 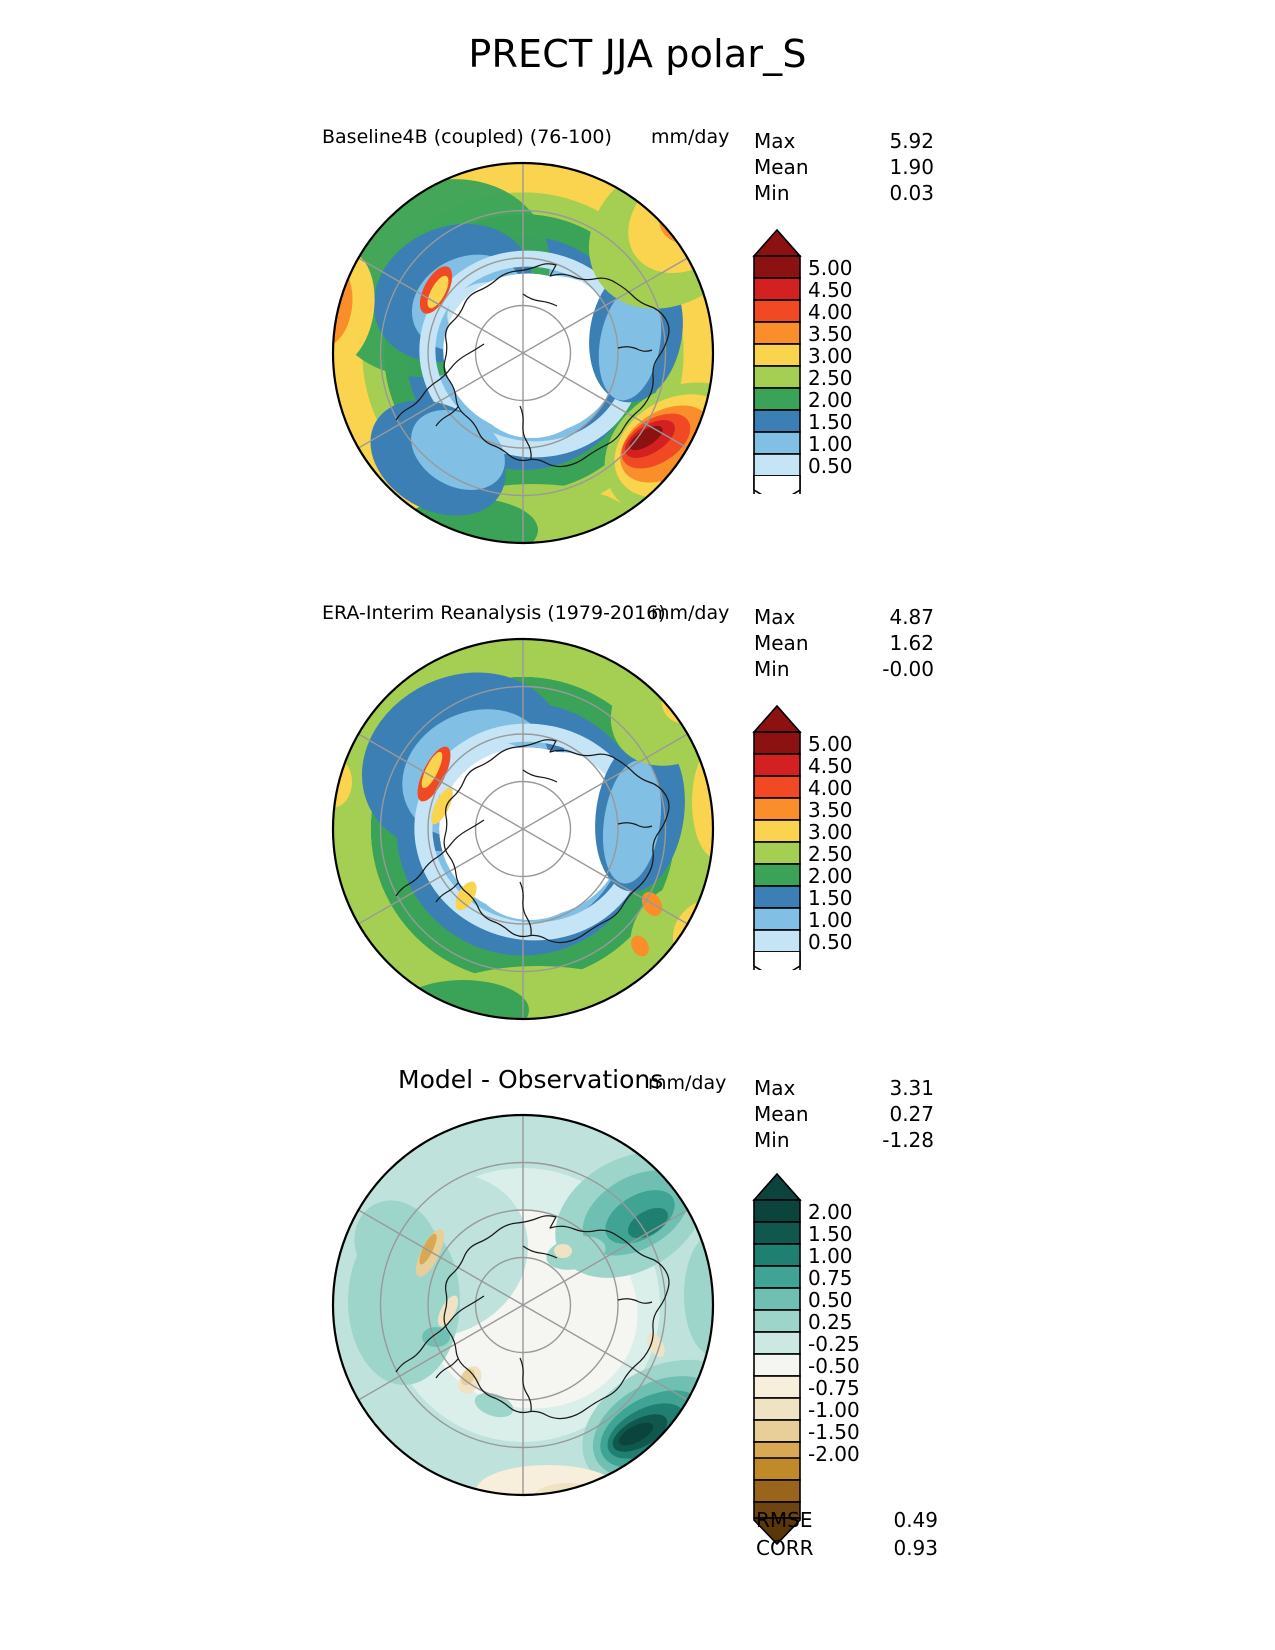 I want to click on cb-tick: -1.50, so click(x=834, y=1432).